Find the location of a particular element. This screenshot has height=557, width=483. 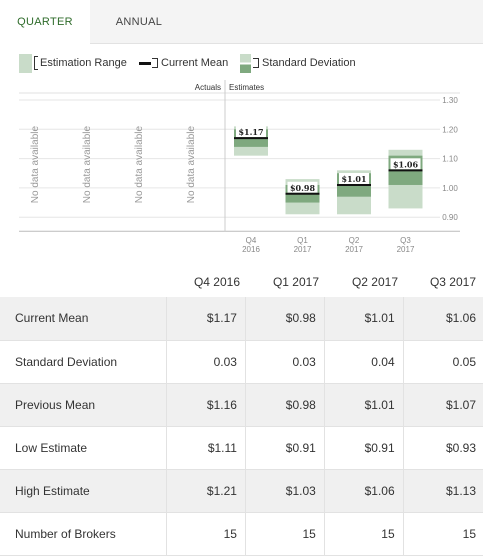

mean-value-label: $1.17 is located at coordinates (250, 132).